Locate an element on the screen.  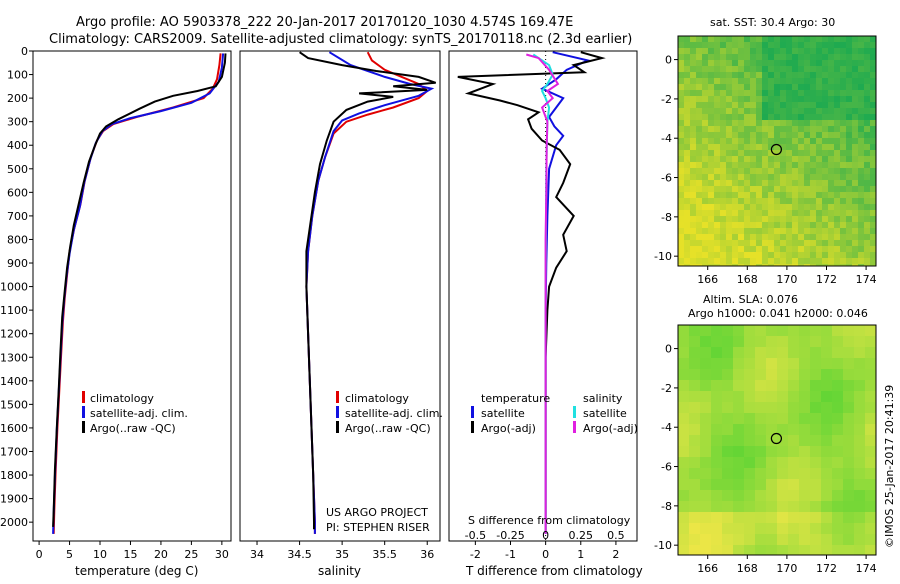
y-tick-label: 1000 is located at coordinates (14, 287).